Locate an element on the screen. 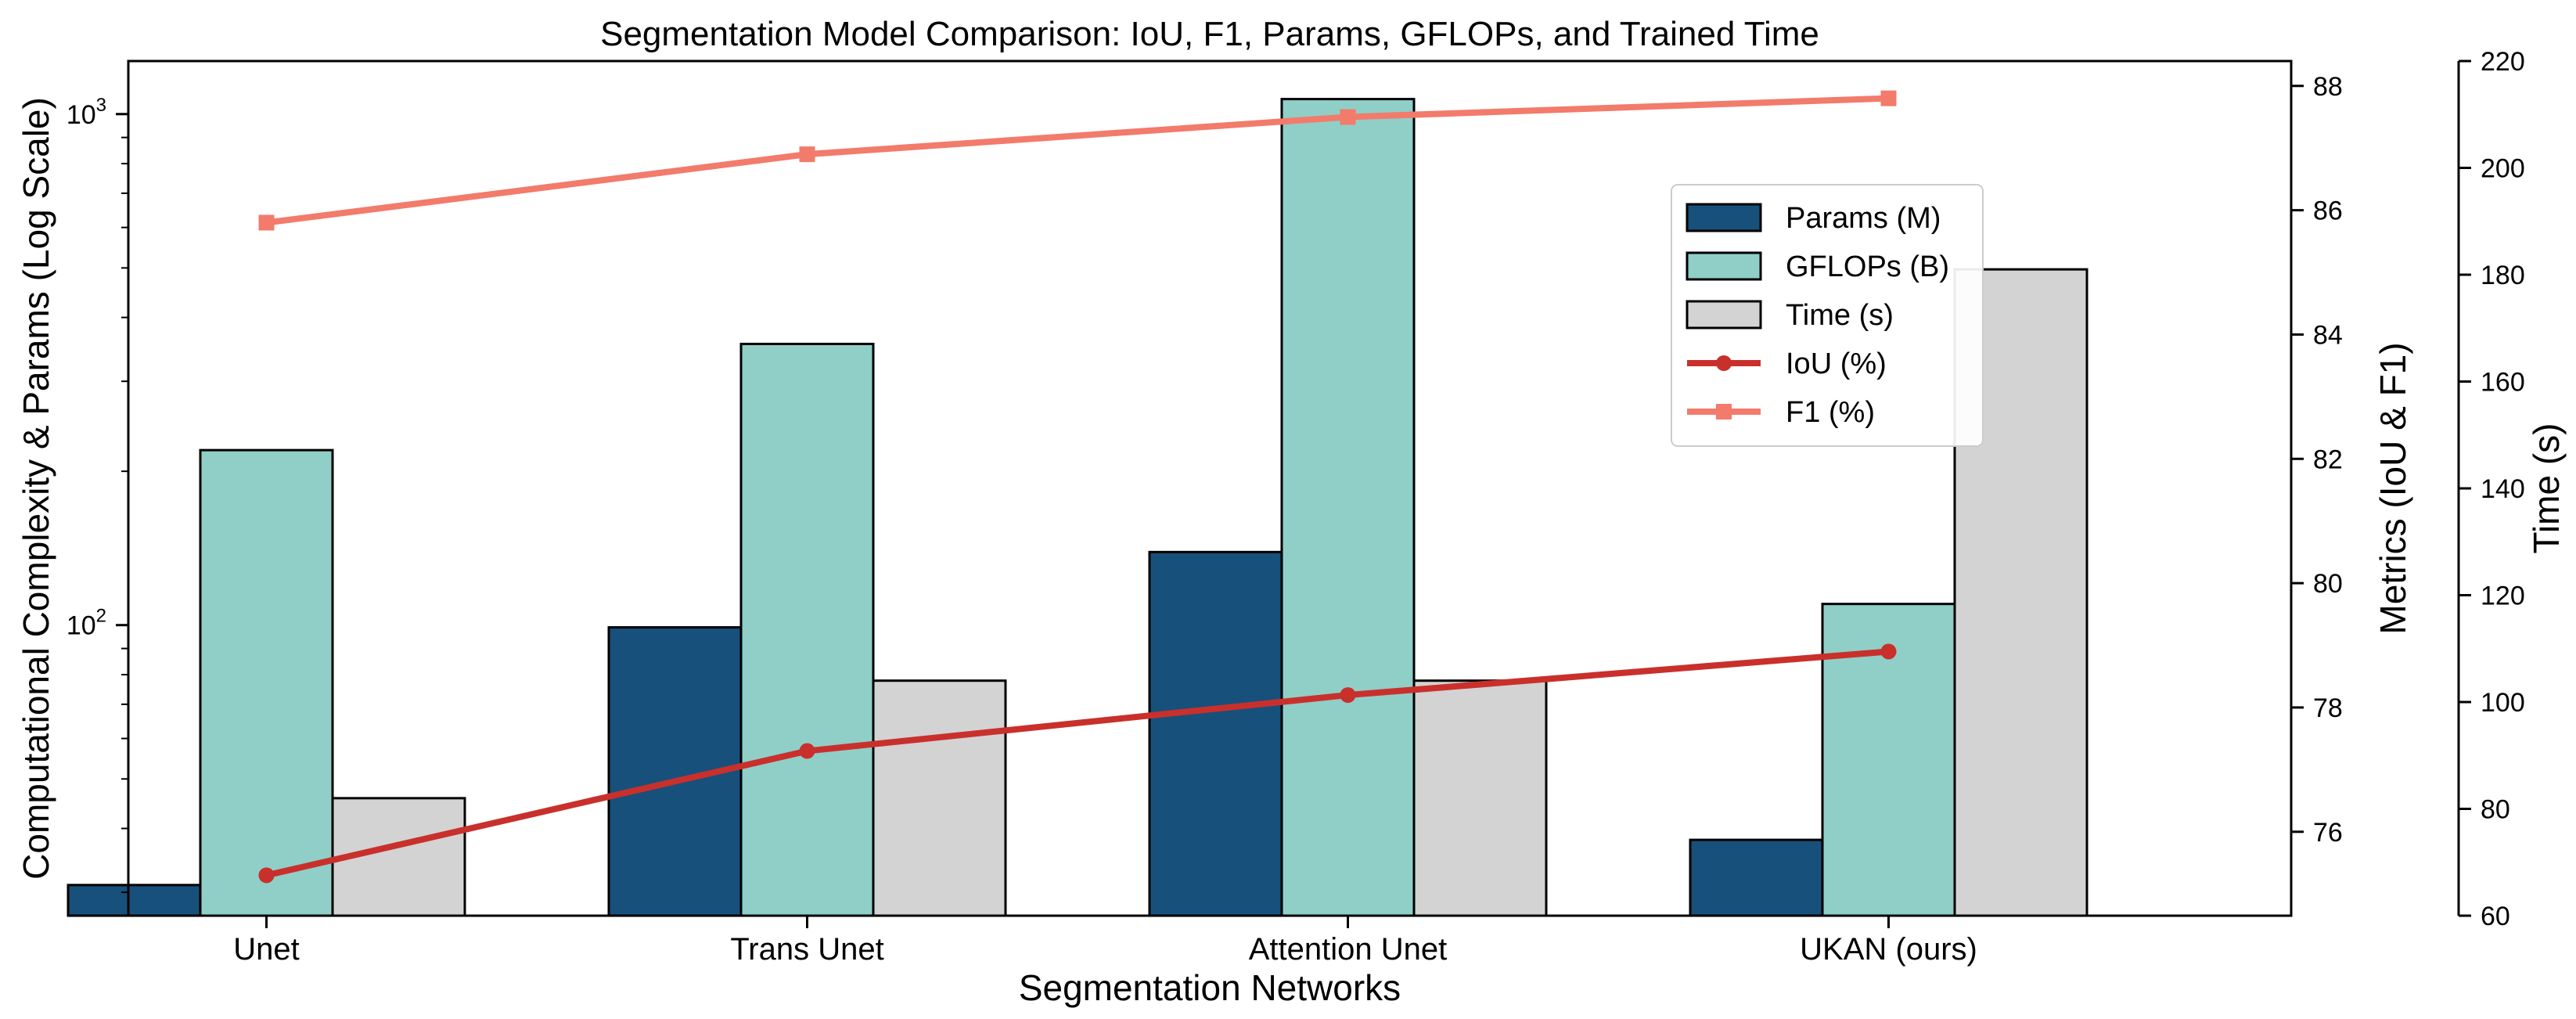 The width and height of the screenshot is (2576, 1019). left-tick-exp-1: 3 is located at coordinates (101, 105).